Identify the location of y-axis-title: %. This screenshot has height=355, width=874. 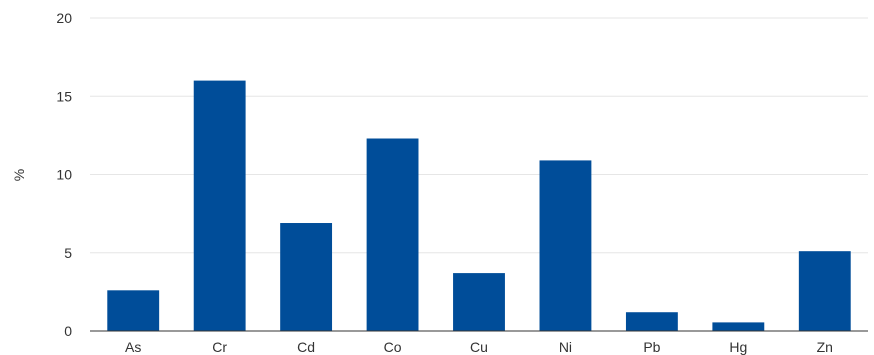
(19, 175).